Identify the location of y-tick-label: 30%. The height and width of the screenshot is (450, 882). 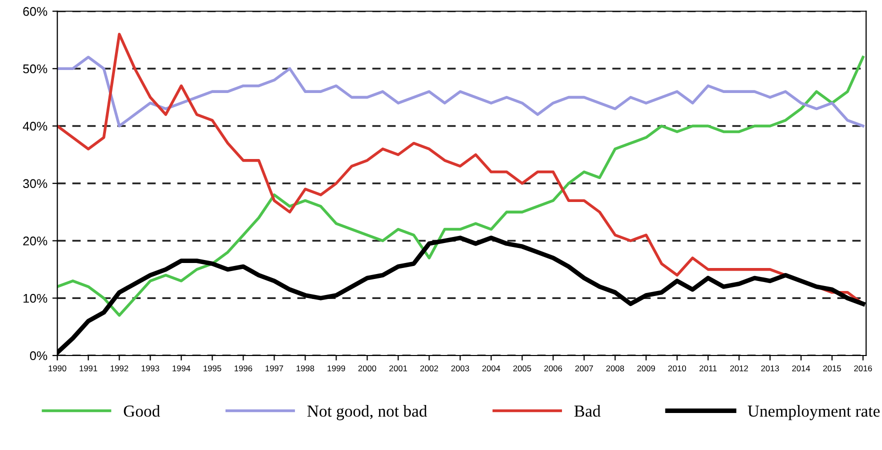
(35, 183).